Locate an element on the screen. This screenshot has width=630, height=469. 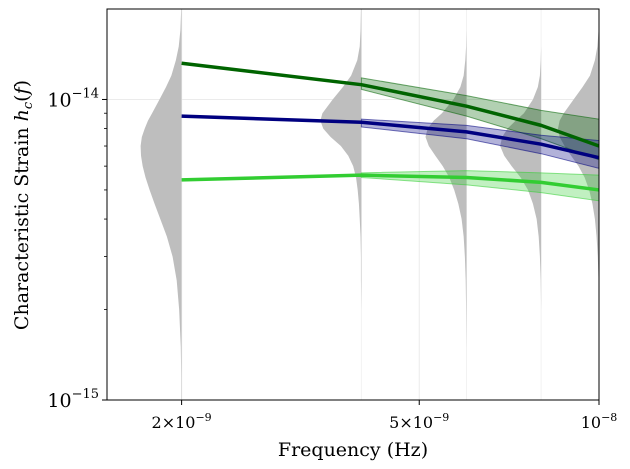
navy-model-line is located at coordinates (390, 137).